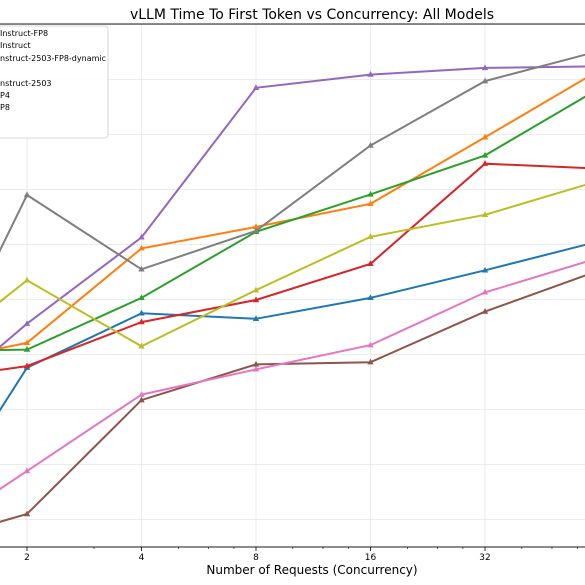  Describe the element at coordinates (301, 555) in the screenshot. I see `x-ticks: 2 4 8 16 32` at that location.